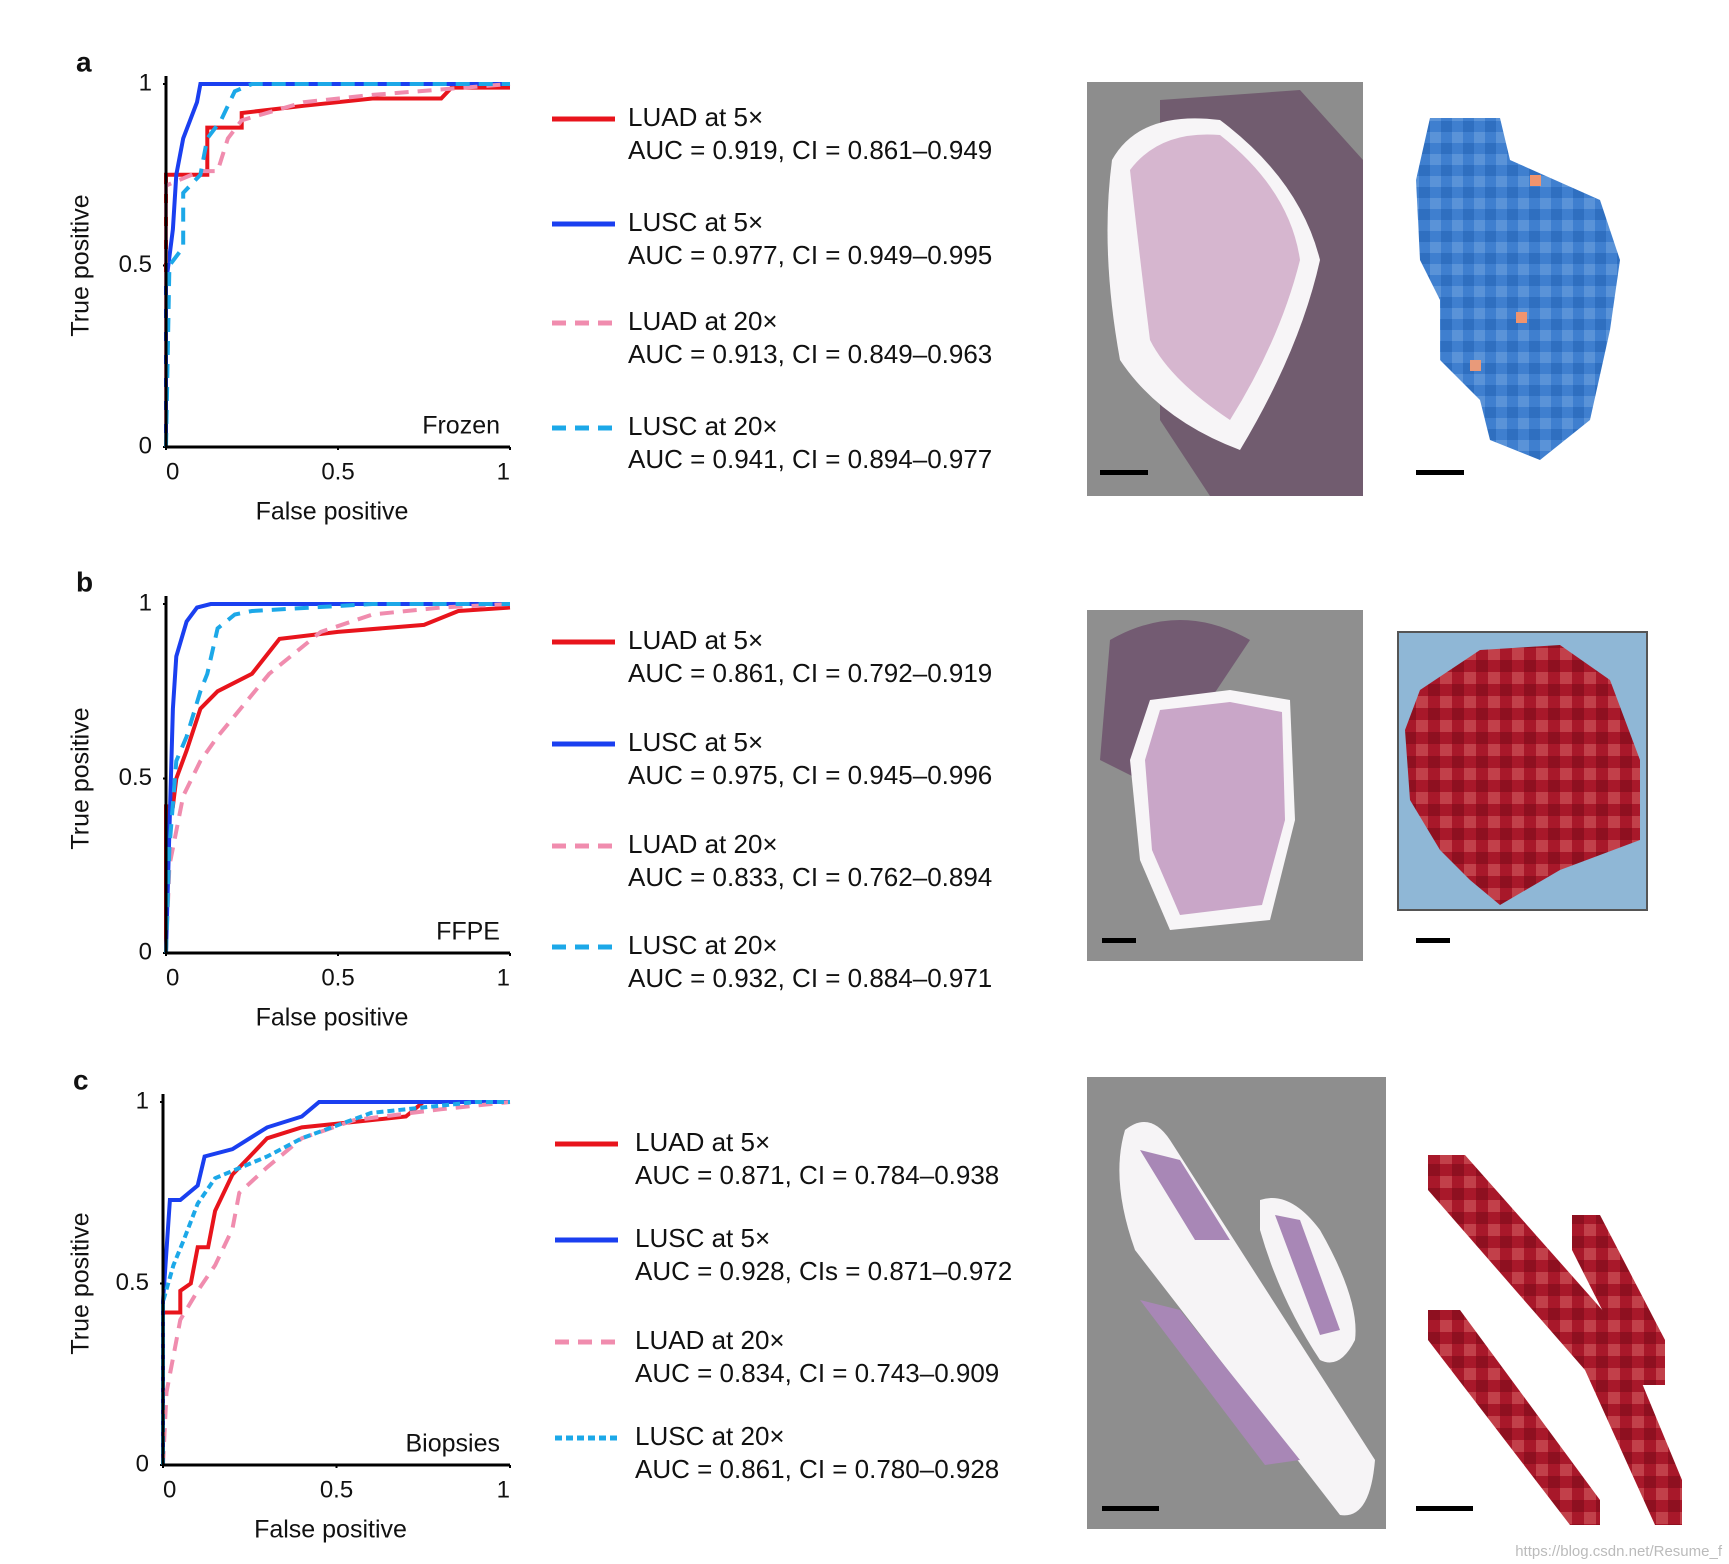 This screenshot has width=1729, height=1564. Describe the element at coordinates (810, 354) in the screenshot. I see `legend-auc: AUC = 0.913, CI = 0.849–0.963` at that location.